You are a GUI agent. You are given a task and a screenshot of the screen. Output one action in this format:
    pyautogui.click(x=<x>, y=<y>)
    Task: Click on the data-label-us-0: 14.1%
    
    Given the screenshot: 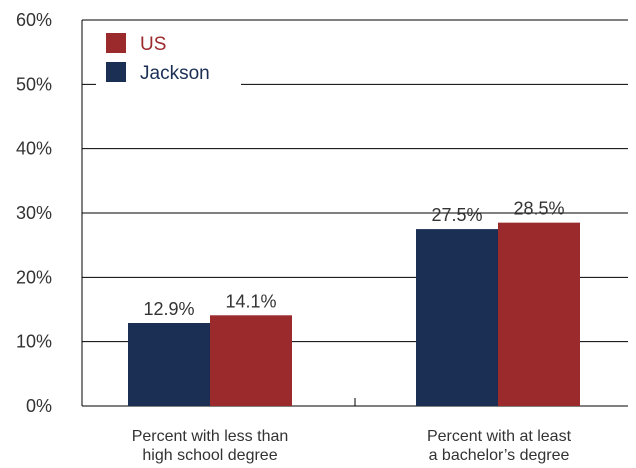 What is the action you would take?
    pyautogui.click(x=250, y=301)
    